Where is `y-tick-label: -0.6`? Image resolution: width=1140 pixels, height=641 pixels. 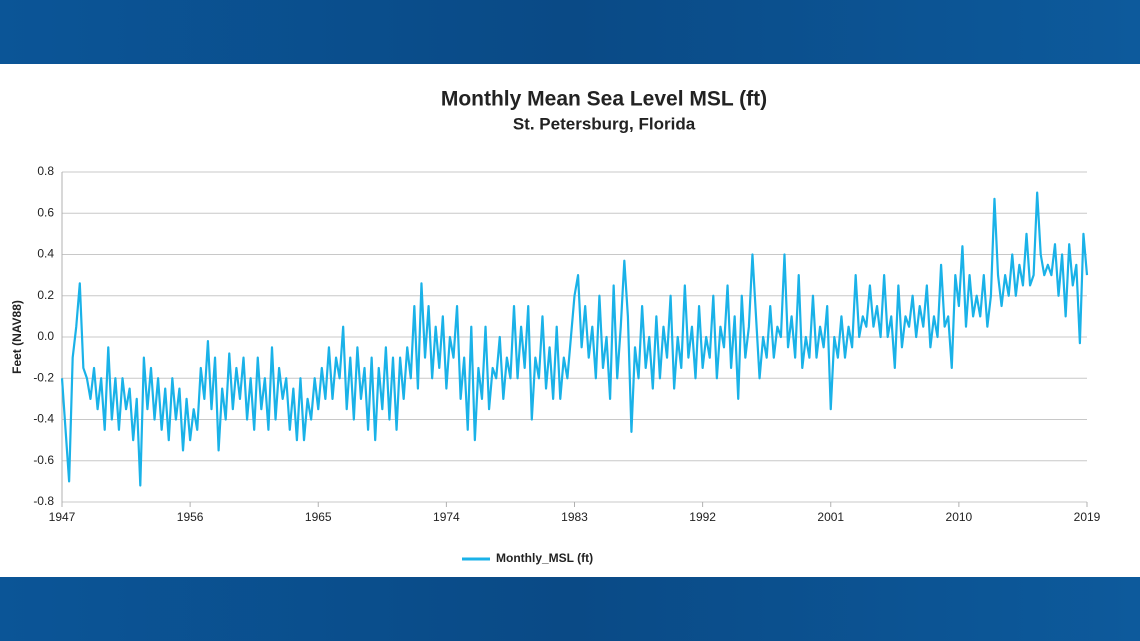 y-tick-label: -0.6 is located at coordinates (43, 460).